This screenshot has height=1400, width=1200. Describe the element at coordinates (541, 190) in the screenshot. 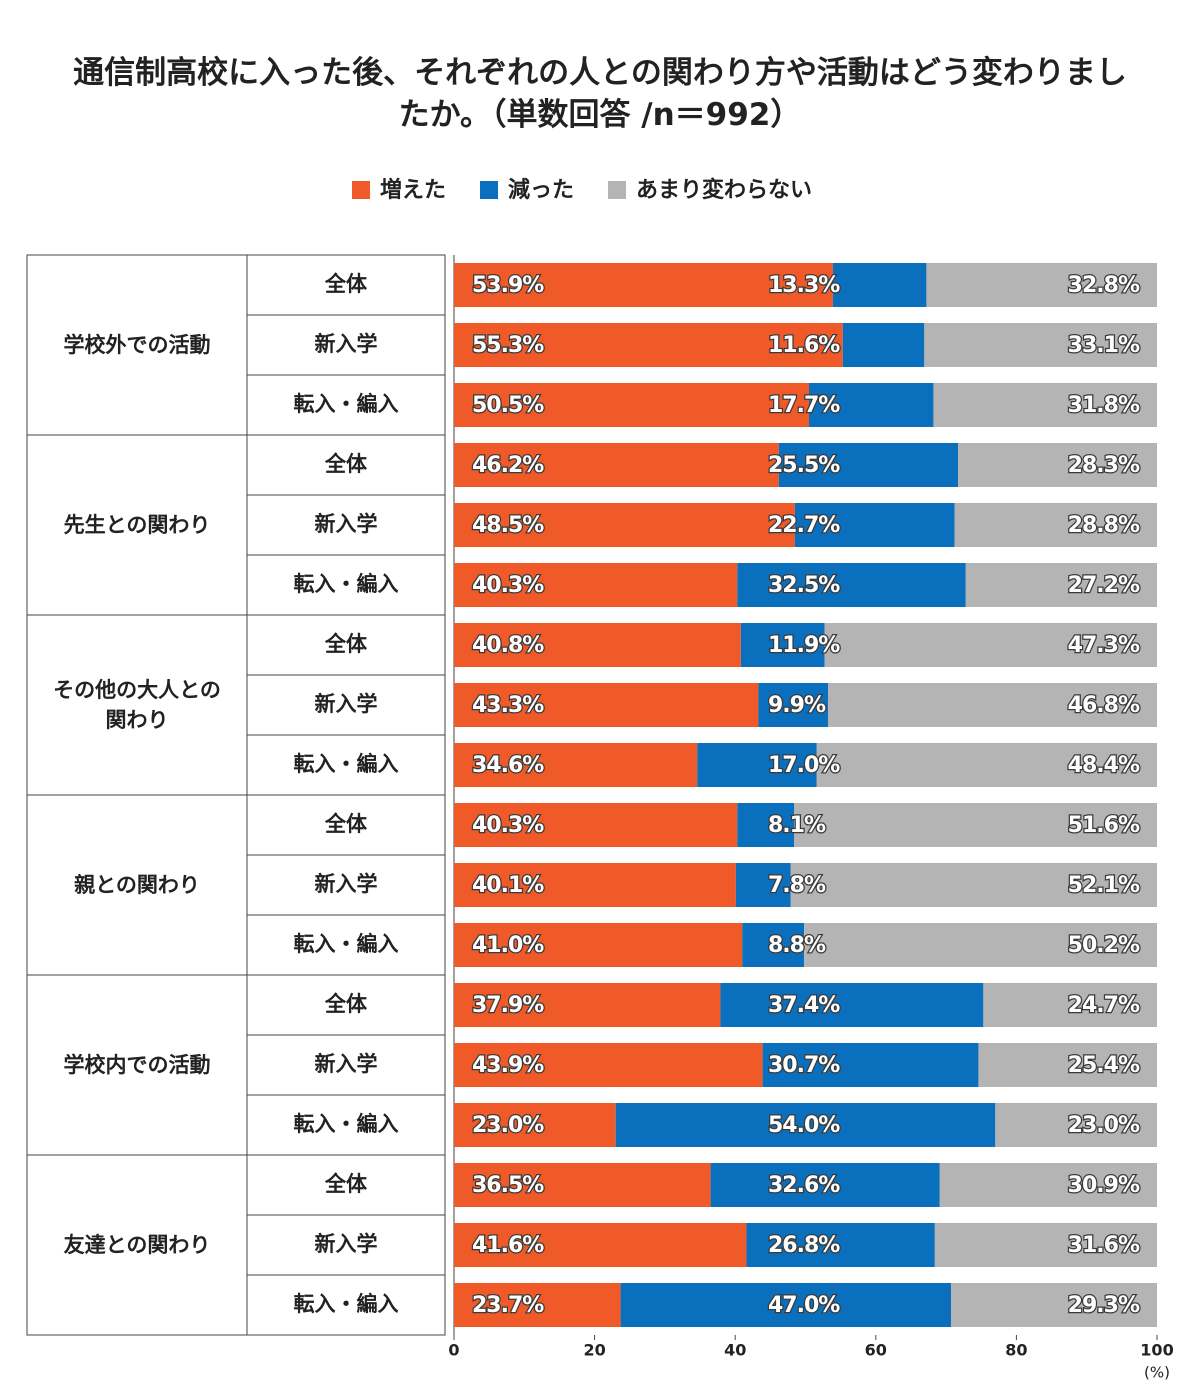

I see `legend-label: 減った` at that location.